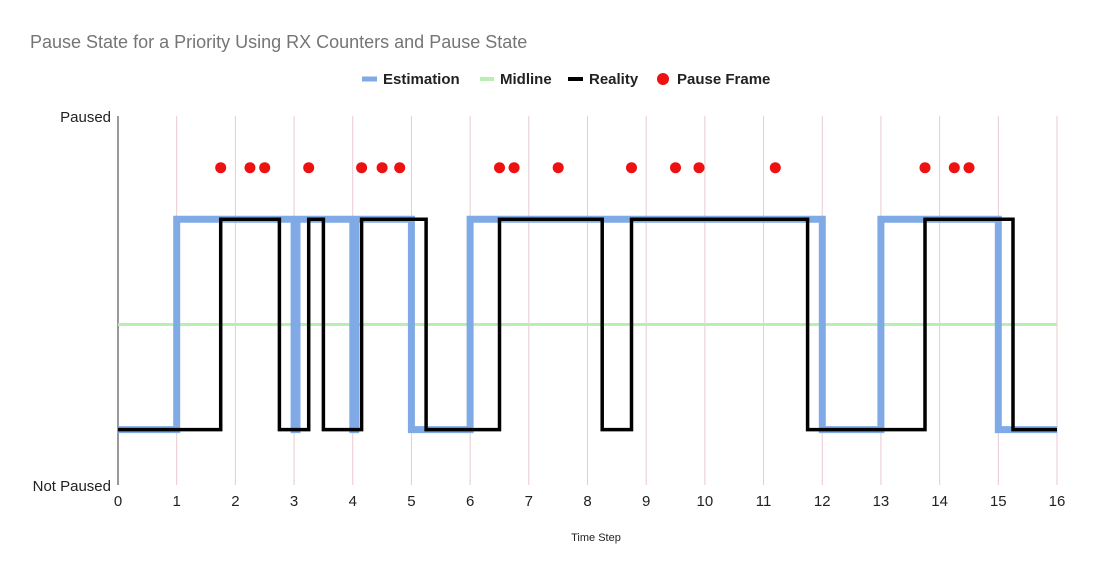  What do you see at coordinates (614, 79) in the screenshot?
I see `legend-label-reality: Reality` at bounding box center [614, 79].